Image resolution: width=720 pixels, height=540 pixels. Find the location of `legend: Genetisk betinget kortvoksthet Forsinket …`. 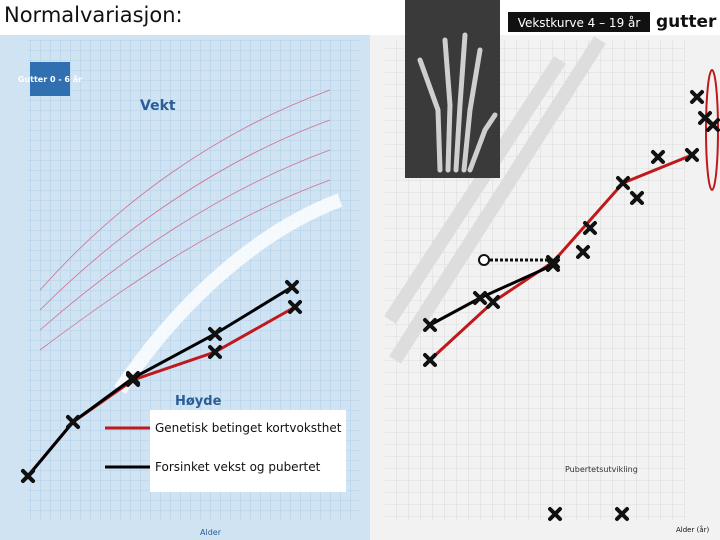

legend: Genetisk betinget kortvoksthet Forsinket … is located at coordinates (225, 451).